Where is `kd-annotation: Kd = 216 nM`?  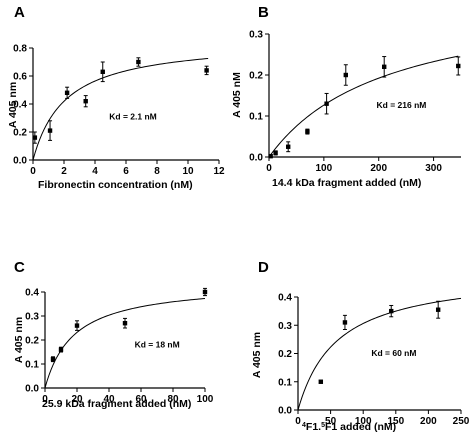 kd-annotation: Kd = 216 nM is located at coordinates (402, 105).